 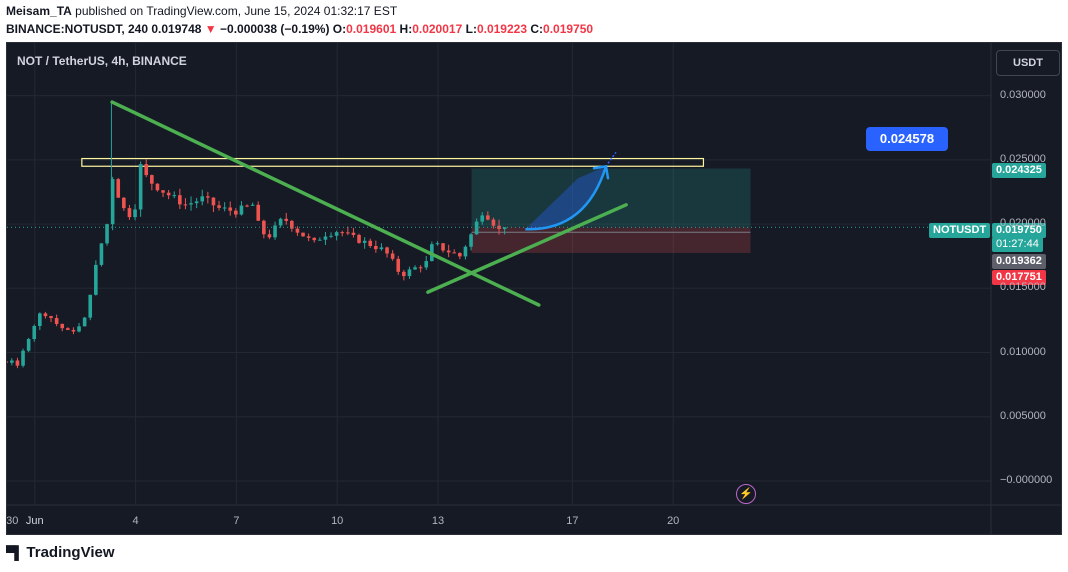 What do you see at coordinates (14, 552) in the screenshot?
I see `tv-logo-icon: ▀▌` at bounding box center [14, 552].